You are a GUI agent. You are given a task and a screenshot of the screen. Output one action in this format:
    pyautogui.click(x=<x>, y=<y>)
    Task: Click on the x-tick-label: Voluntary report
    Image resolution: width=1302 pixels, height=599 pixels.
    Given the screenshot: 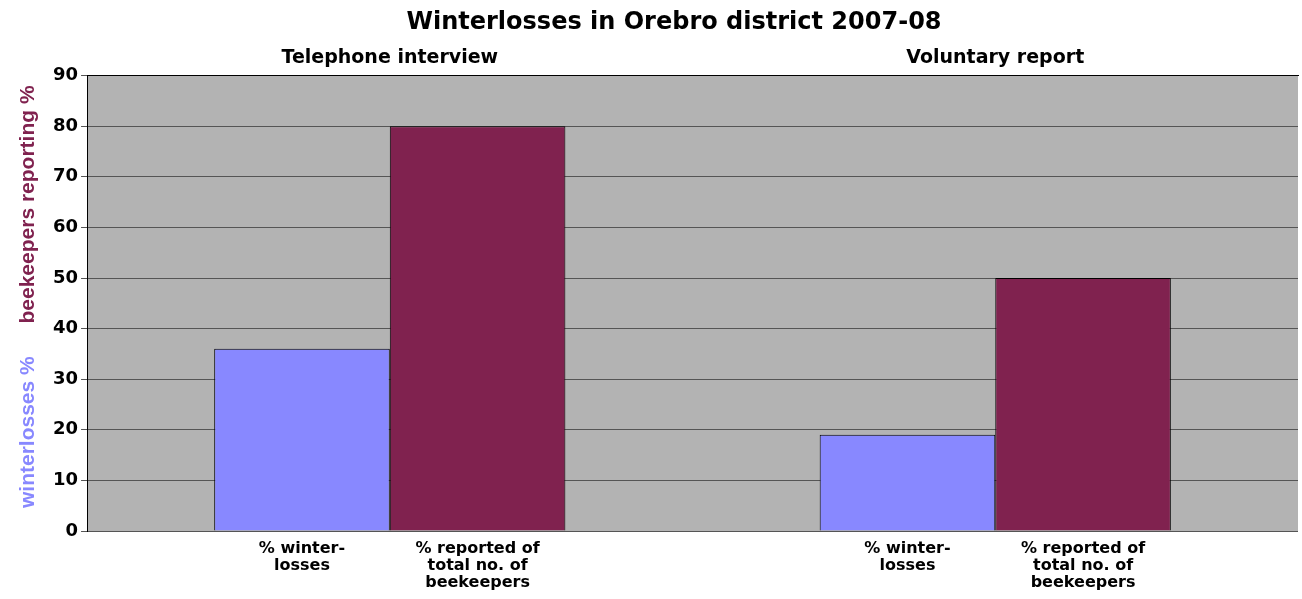 What is the action you would take?
    pyautogui.click(x=995, y=56)
    